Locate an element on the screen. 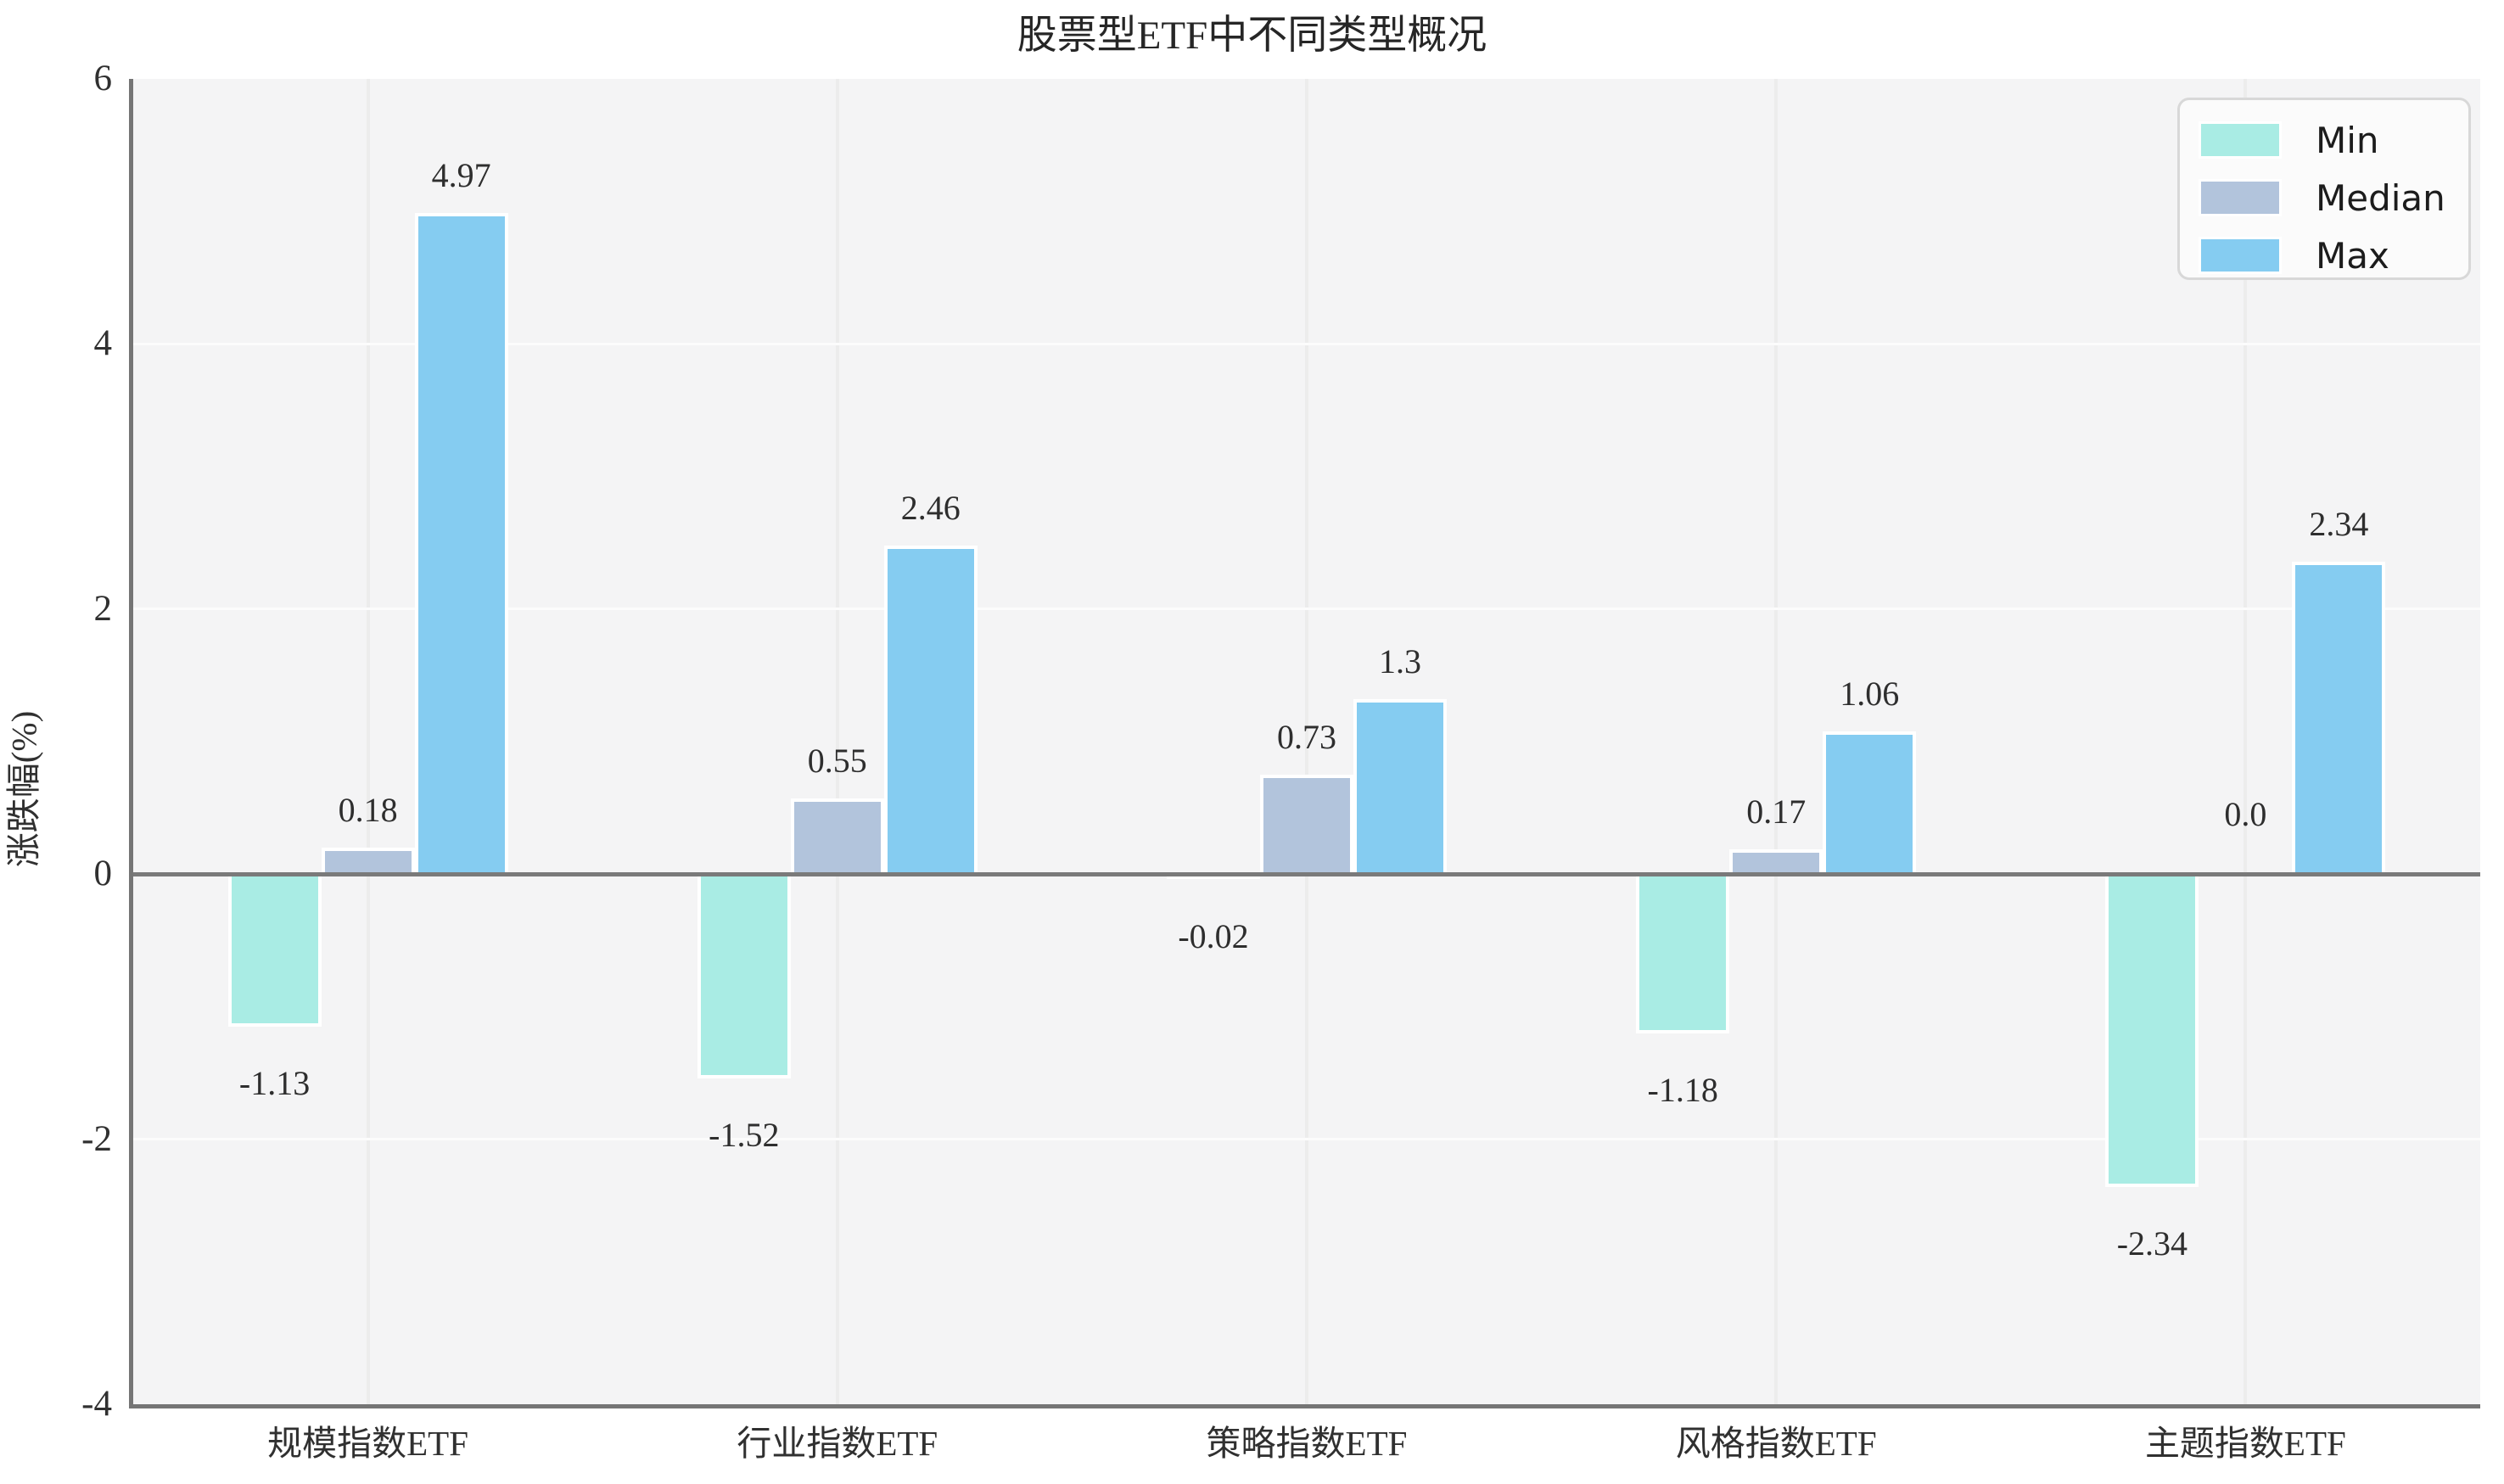 This screenshot has height=1484, width=2504. value-label: 0.18 is located at coordinates (368, 810).